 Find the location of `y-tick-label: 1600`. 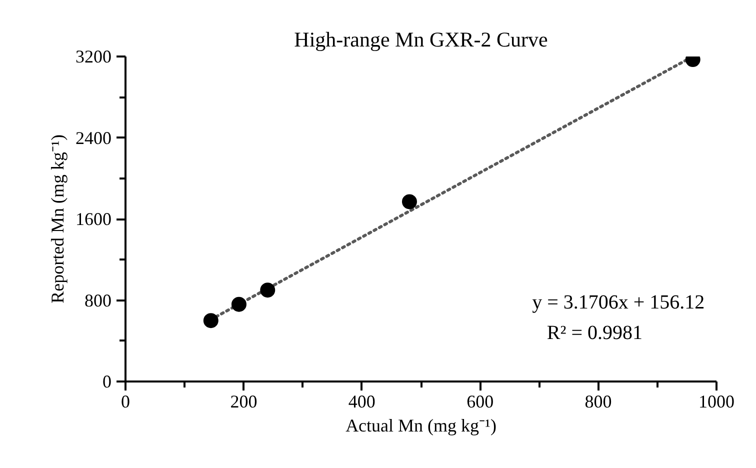

y-tick-label: 1600 is located at coordinates (94, 219).